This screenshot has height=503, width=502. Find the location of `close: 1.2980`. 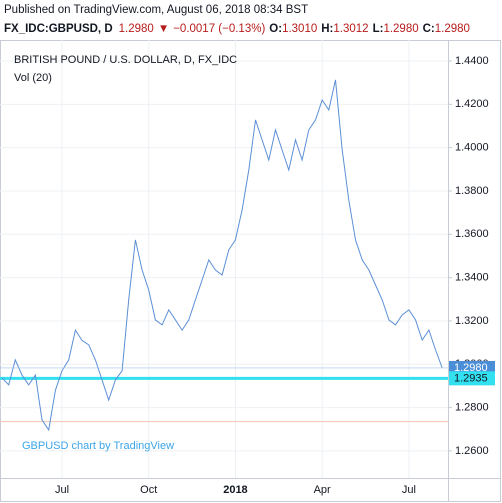

close: 1.2980 is located at coordinates (452, 29).